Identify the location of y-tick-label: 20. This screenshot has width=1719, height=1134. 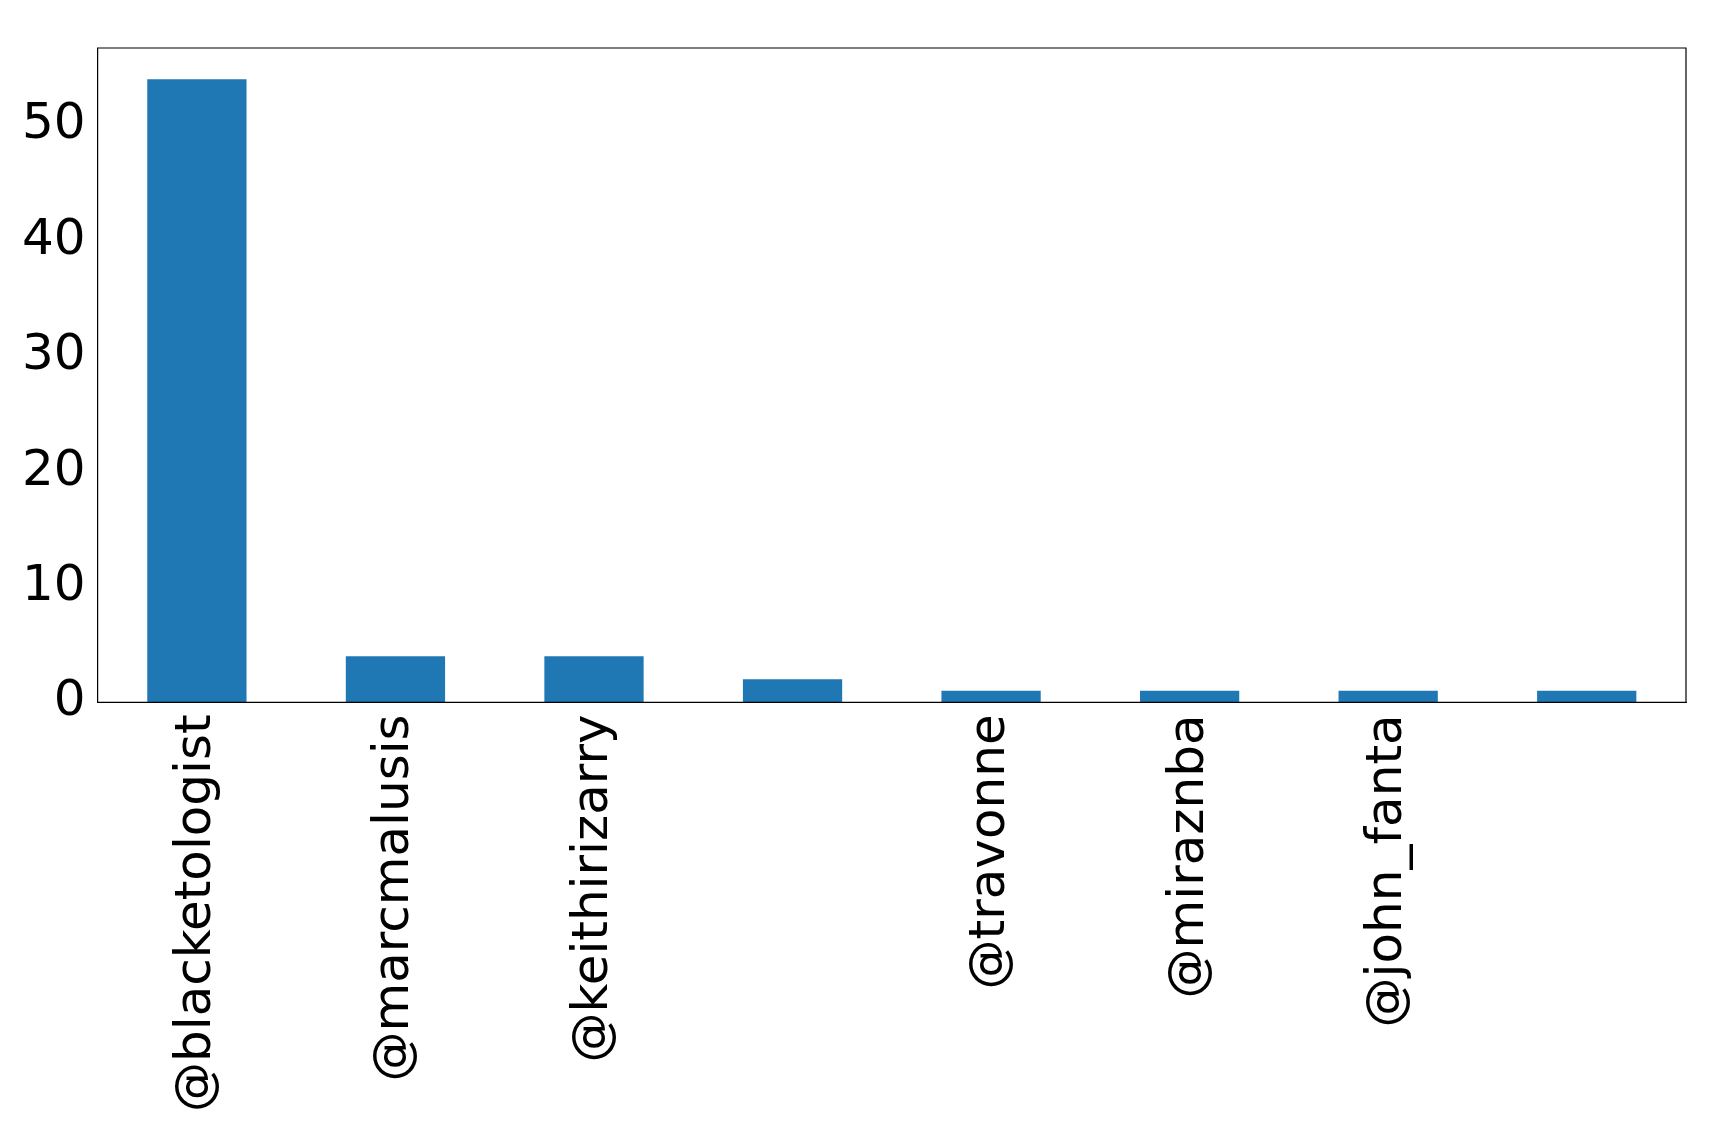
(54, 467).